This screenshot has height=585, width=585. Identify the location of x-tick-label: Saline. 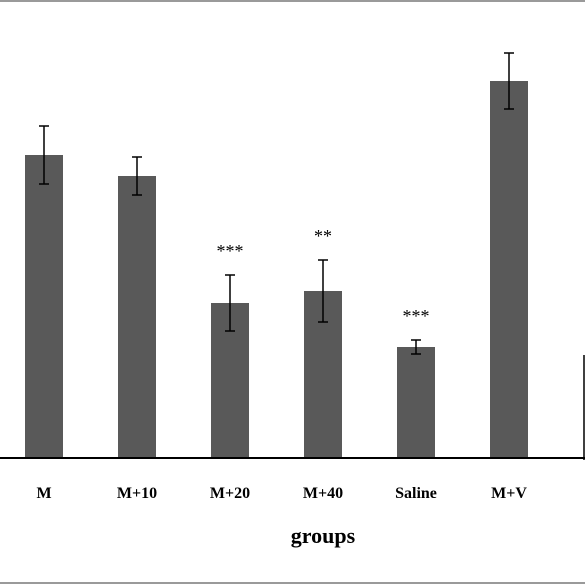
(416, 493).